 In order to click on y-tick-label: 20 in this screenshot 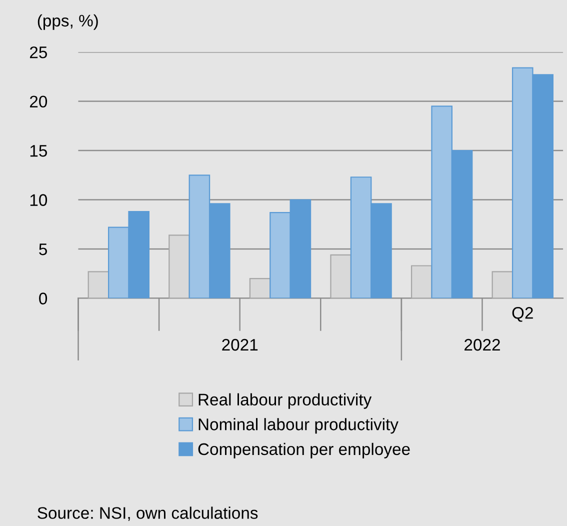, I will do `click(39, 102)`.